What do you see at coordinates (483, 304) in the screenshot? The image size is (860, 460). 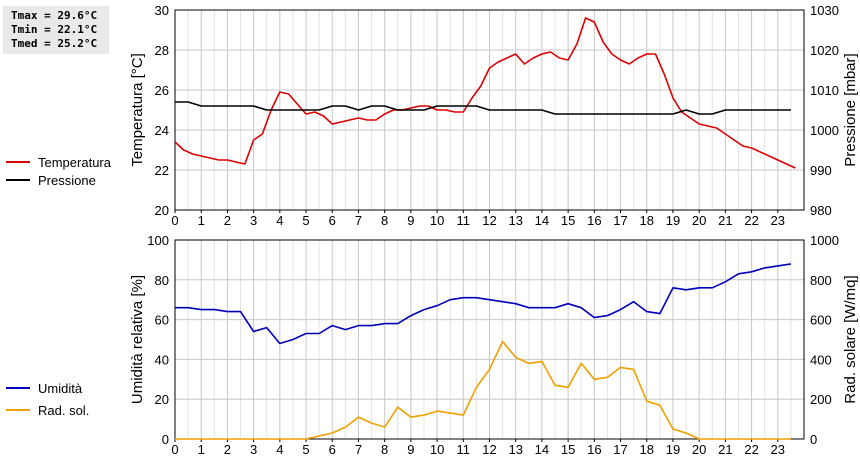 I see `series-line-umidit` at bounding box center [483, 304].